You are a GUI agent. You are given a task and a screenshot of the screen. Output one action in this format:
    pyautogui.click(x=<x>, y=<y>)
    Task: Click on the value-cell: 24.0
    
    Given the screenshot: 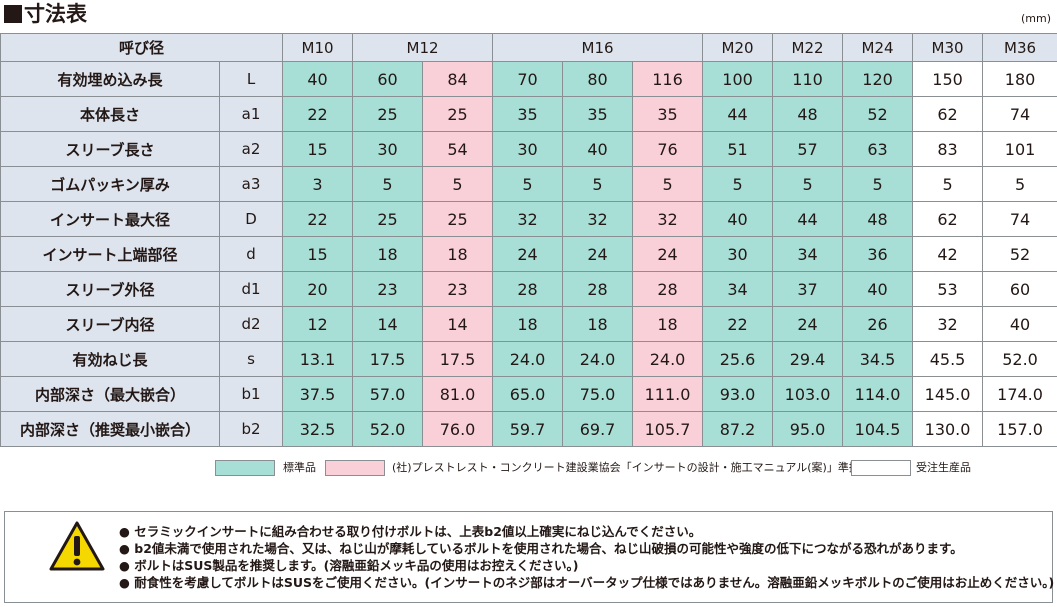 What is the action you would take?
    pyautogui.click(x=598, y=359)
    